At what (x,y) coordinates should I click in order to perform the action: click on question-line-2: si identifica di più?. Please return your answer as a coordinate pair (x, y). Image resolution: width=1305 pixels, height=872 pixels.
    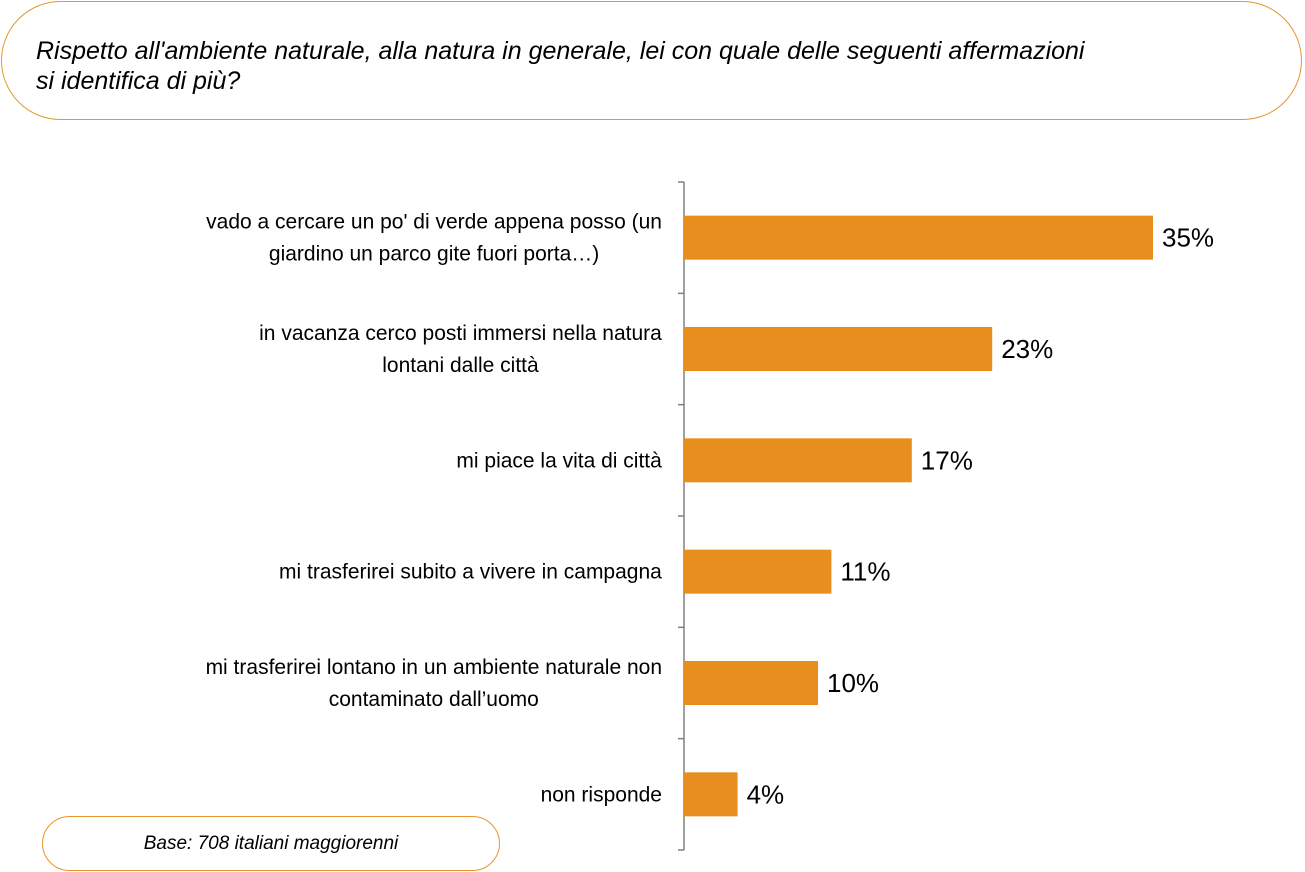
    Looking at the image, I should click on (138, 81).